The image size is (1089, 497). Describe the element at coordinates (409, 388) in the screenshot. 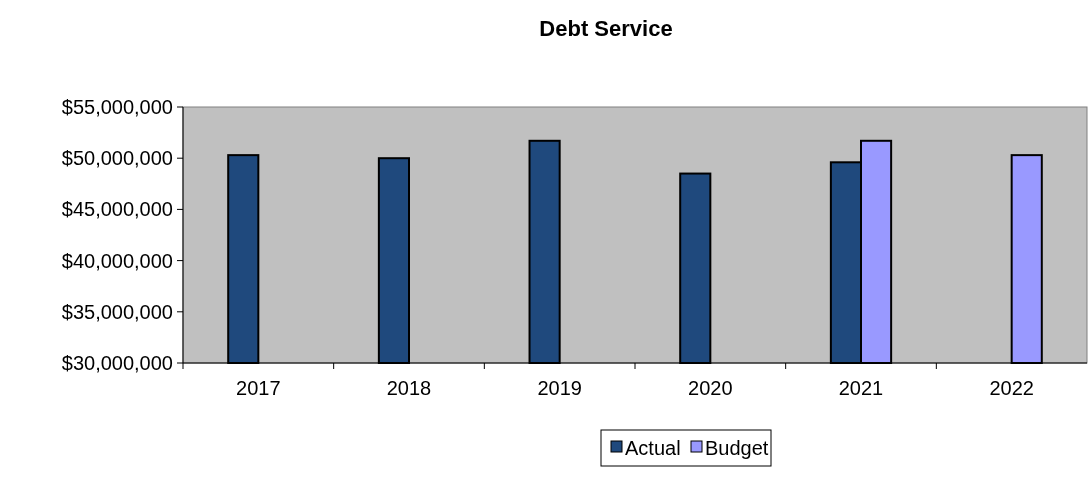

I see `x-tick-label: 2018` at that location.